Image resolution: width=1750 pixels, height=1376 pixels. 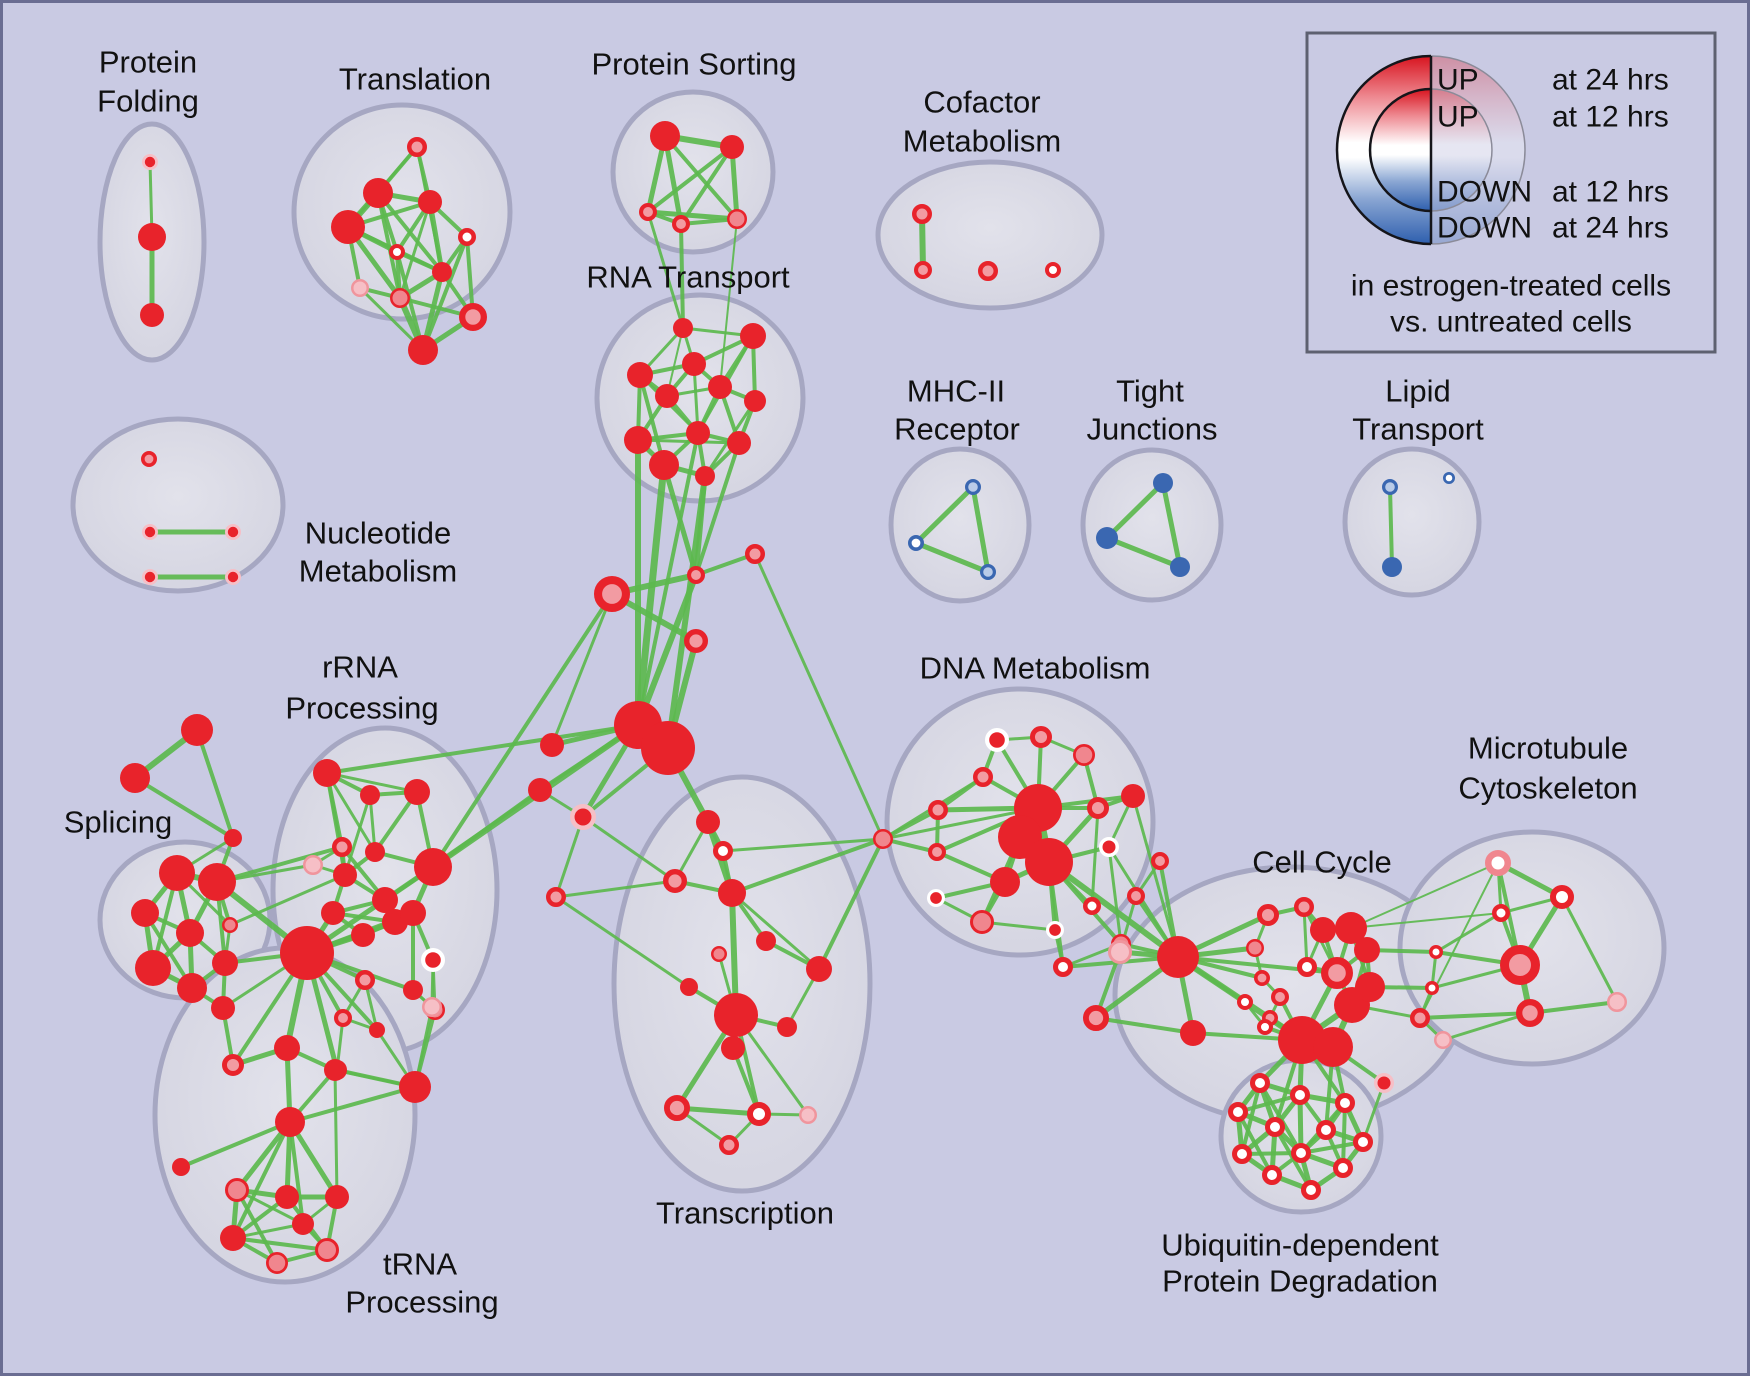 What do you see at coordinates (1548, 748) in the screenshot?
I see `cluster-label-microtubule-cytoskeleton: Microtubule` at bounding box center [1548, 748].